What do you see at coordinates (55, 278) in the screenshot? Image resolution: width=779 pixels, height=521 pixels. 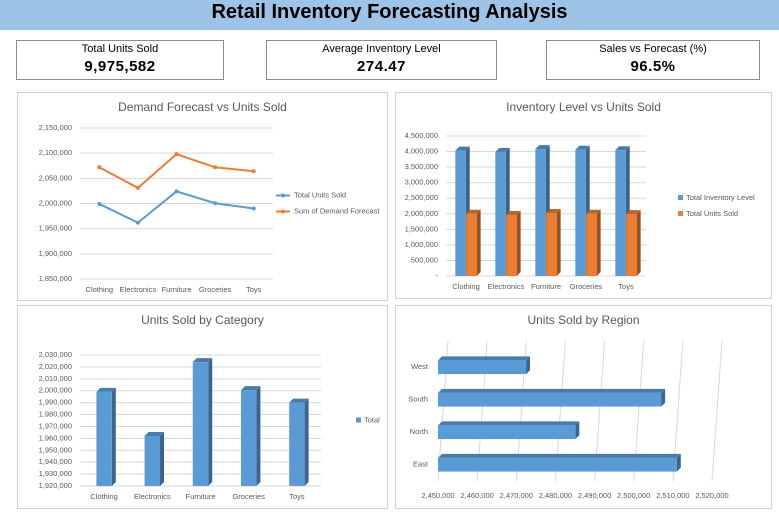 I see `y-tick-label: 1,850,000` at bounding box center [55, 278].